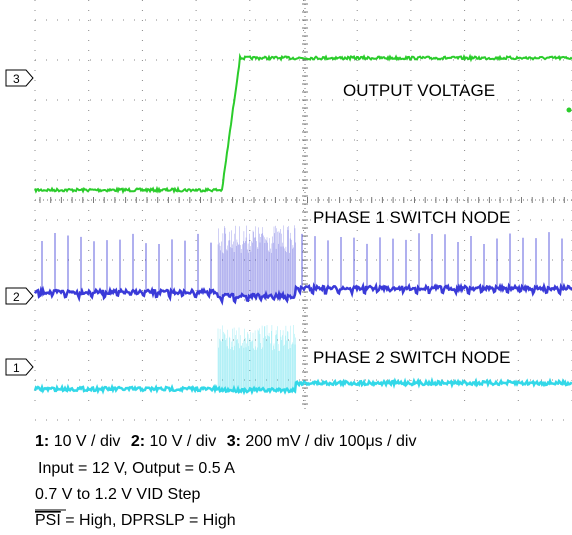 The width and height of the screenshot is (572, 535). What do you see at coordinates (19, 222) in the screenshot?
I see `channel-markers: 3 2 1` at bounding box center [19, 222].